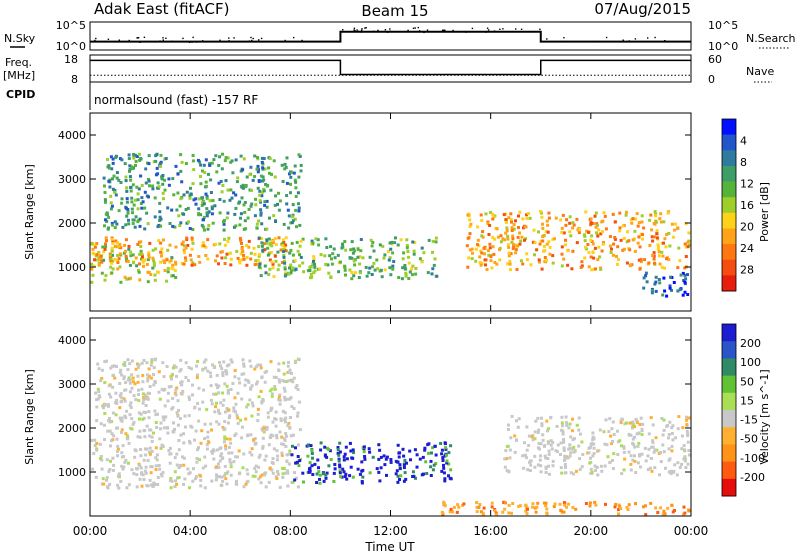 This screenshot has width=800, height=554. Describe the element at coordinates (176, 100) in the screenshot. I see `cpid-text: normalsound (fast) -157 RF` at that location.